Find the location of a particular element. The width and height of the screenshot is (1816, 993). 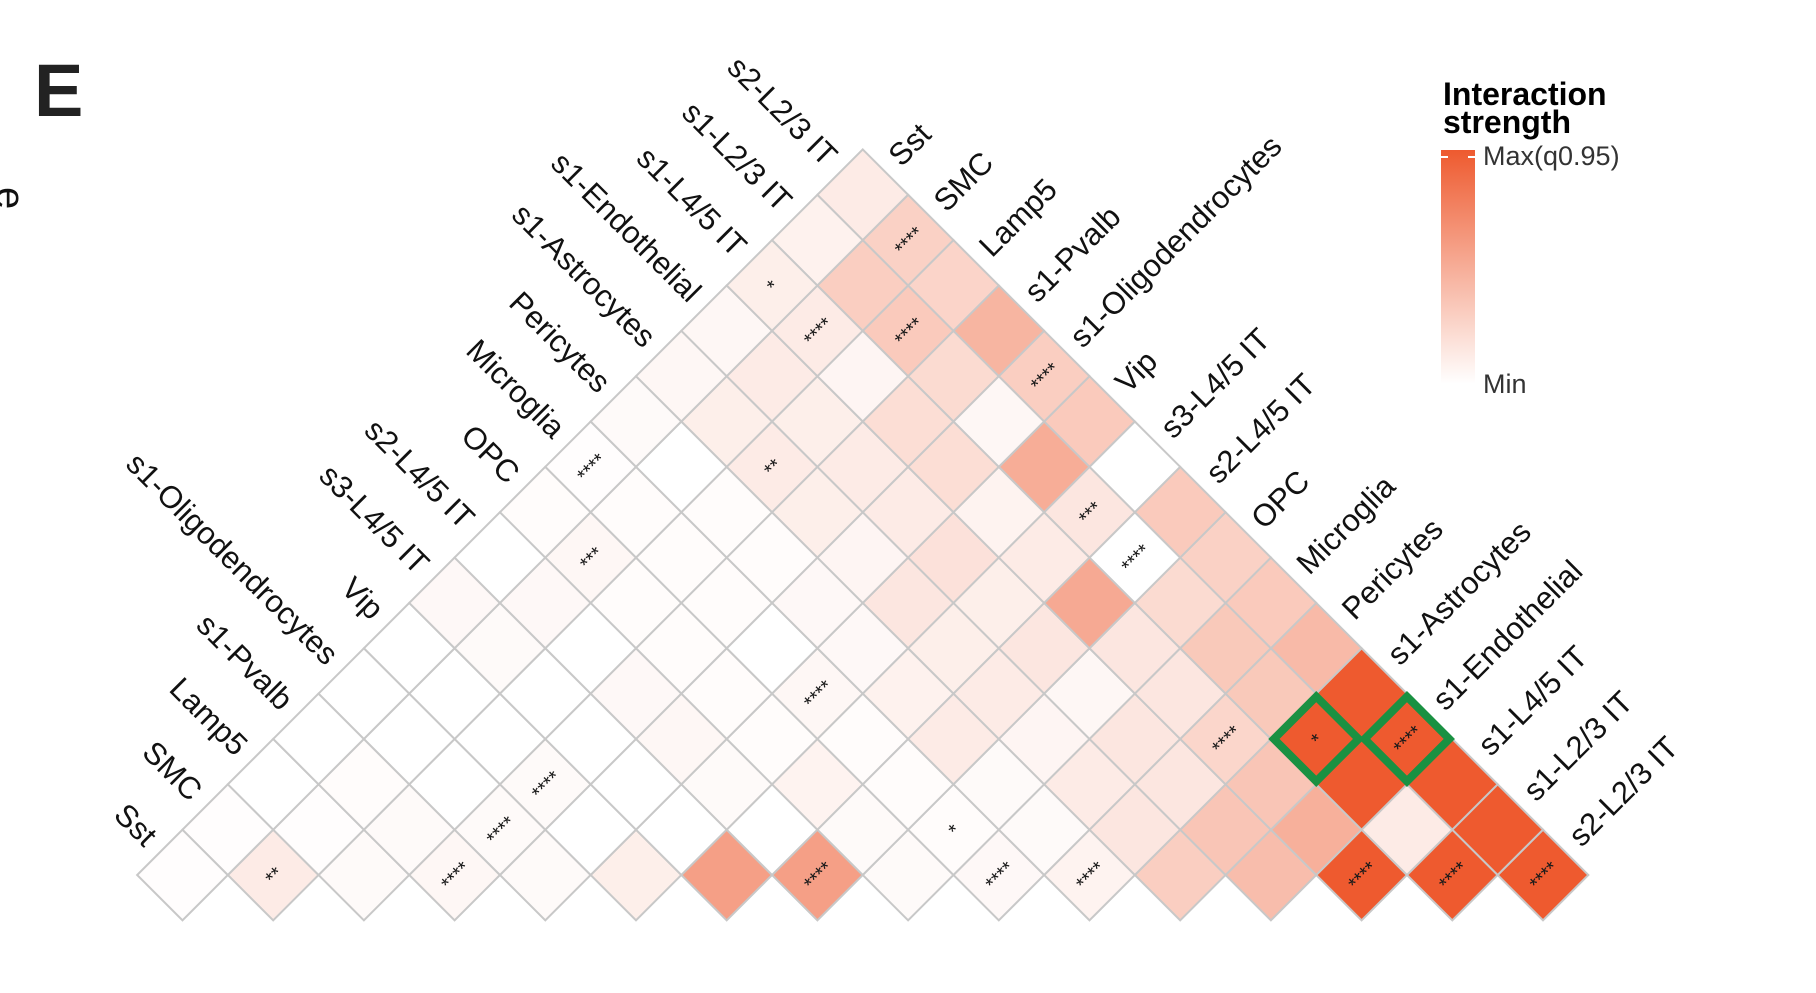

panel-letter: E is located at coordinates (58, 90).